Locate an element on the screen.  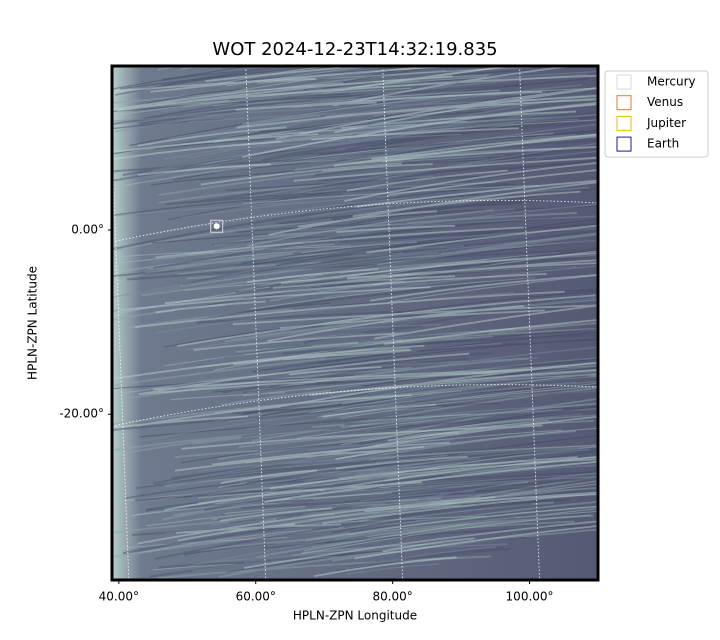
planet-marker is located at coordinates (217, 226).